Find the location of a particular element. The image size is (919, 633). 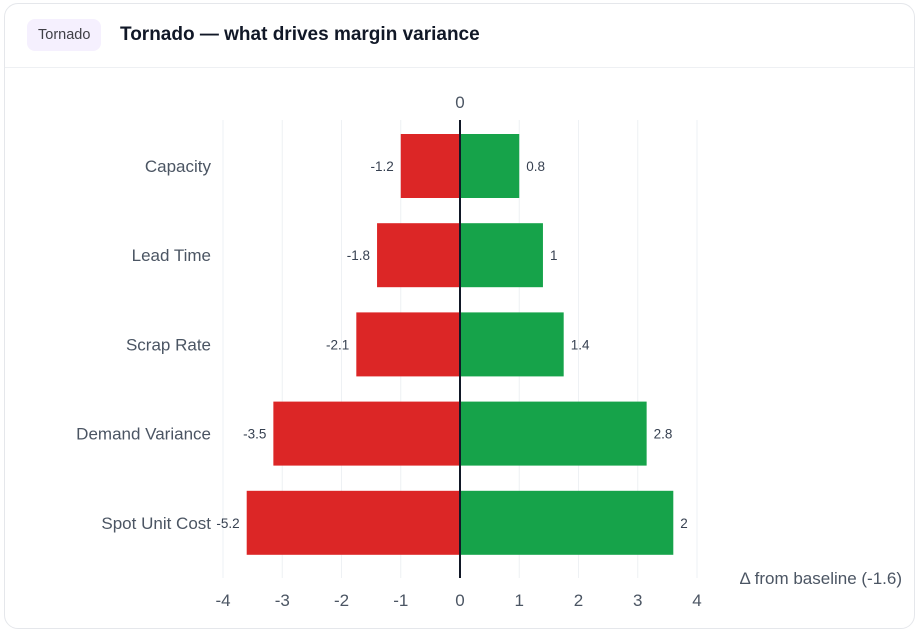

x-tick-label: 0 is located at coordinates (459, 600).